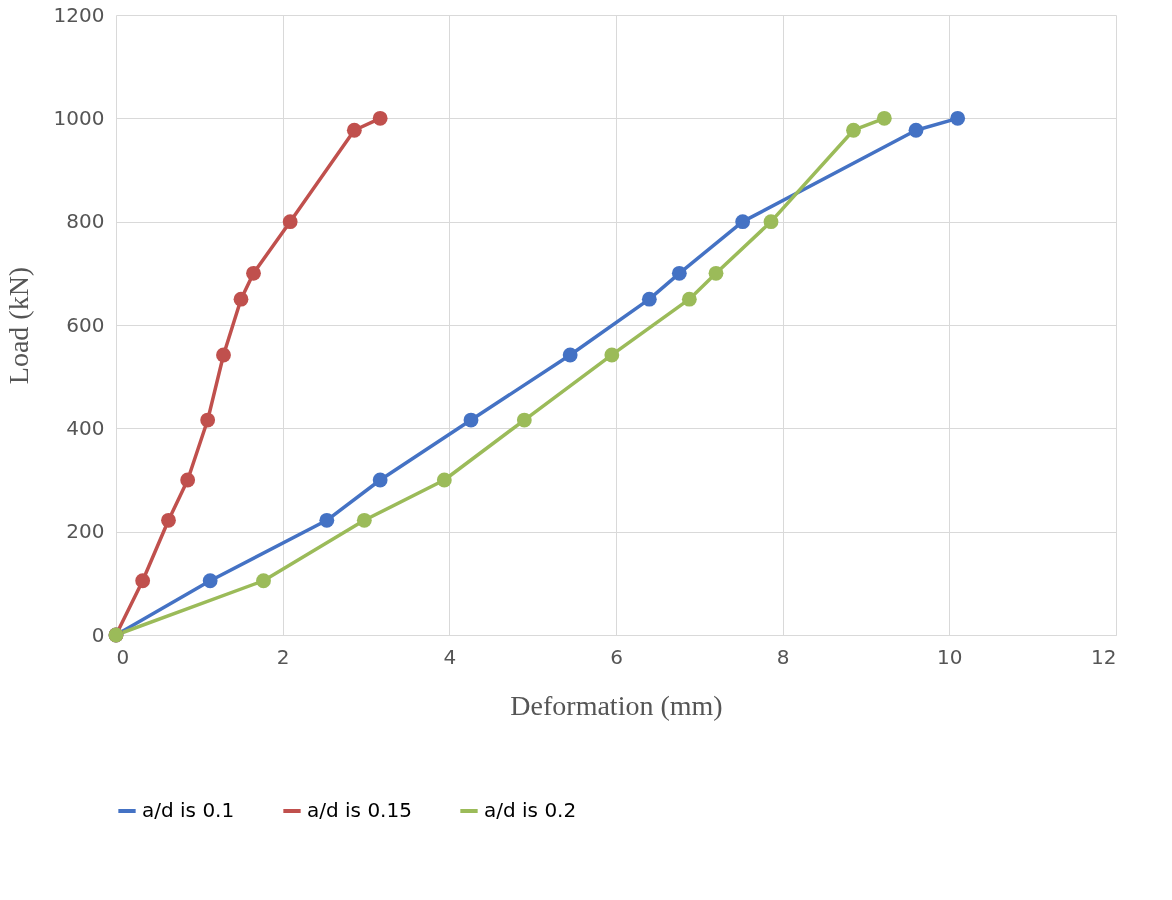 The height and width of the screenshot is (900, 1172). What do you see at coordinates (85, 531) in the screenshot?
I see `y-tick-label: 200` at bounding box center [85, 531].